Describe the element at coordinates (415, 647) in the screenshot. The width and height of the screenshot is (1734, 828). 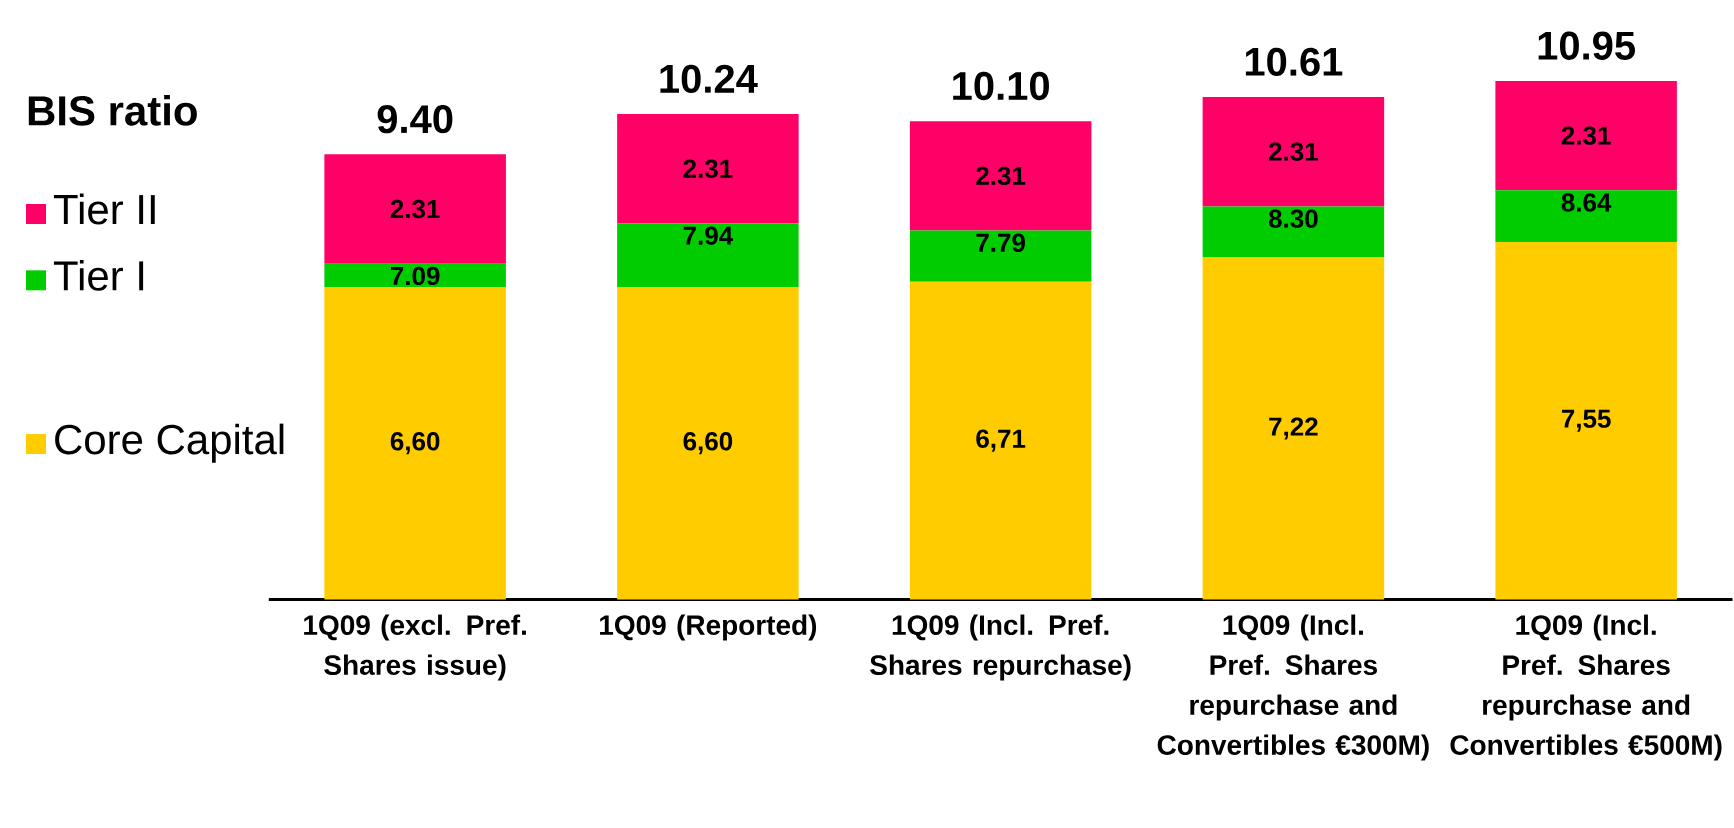
I see `x-tick-label: 1Q09 (excl. Pref. Shares issue)` at that location.